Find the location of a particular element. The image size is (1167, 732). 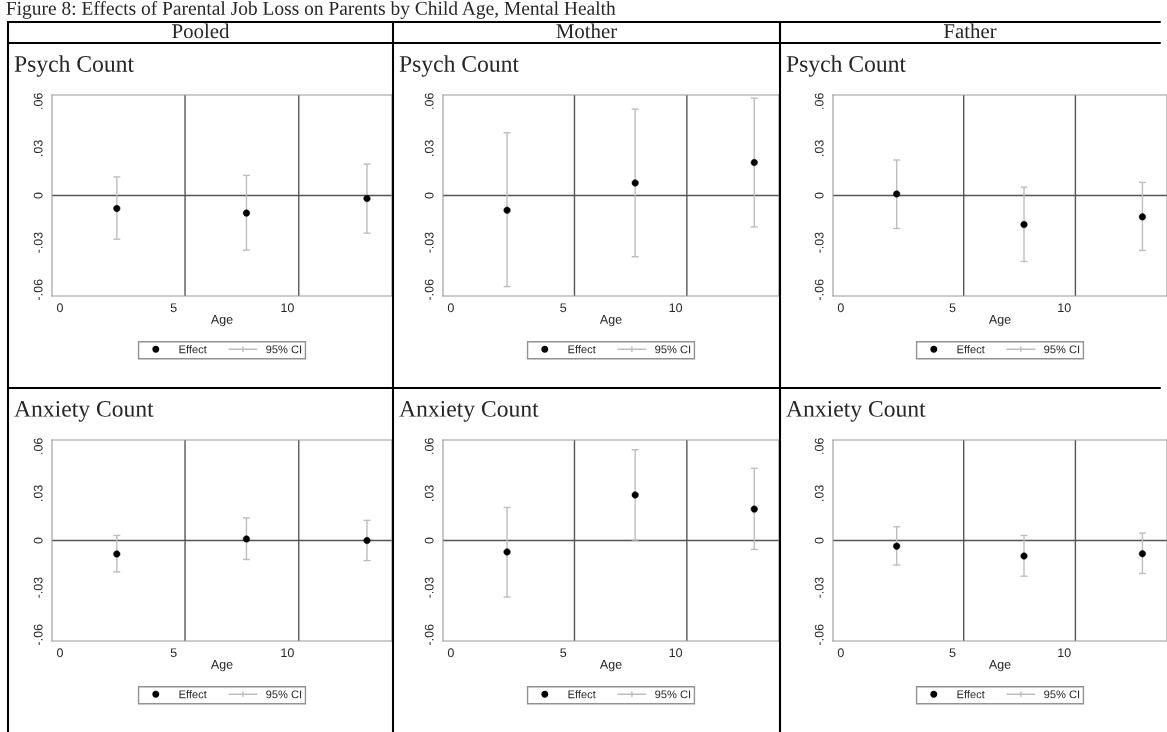

caption: Figure 8: Effects of Parental Job Loss on Parents by Child Age, Mental Health is located at coordinates (311, 10).